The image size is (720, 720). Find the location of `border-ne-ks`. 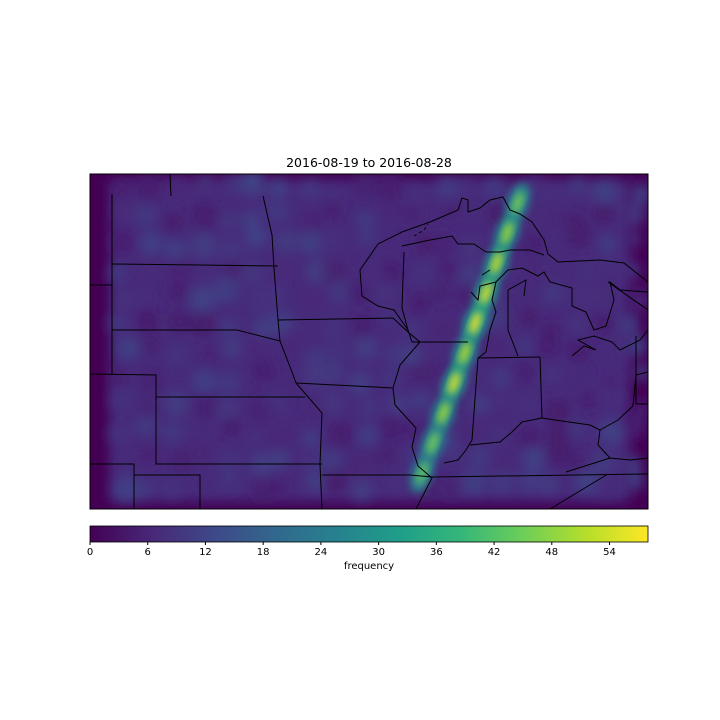

border-ne-ks is located at coordinates (197, 385).